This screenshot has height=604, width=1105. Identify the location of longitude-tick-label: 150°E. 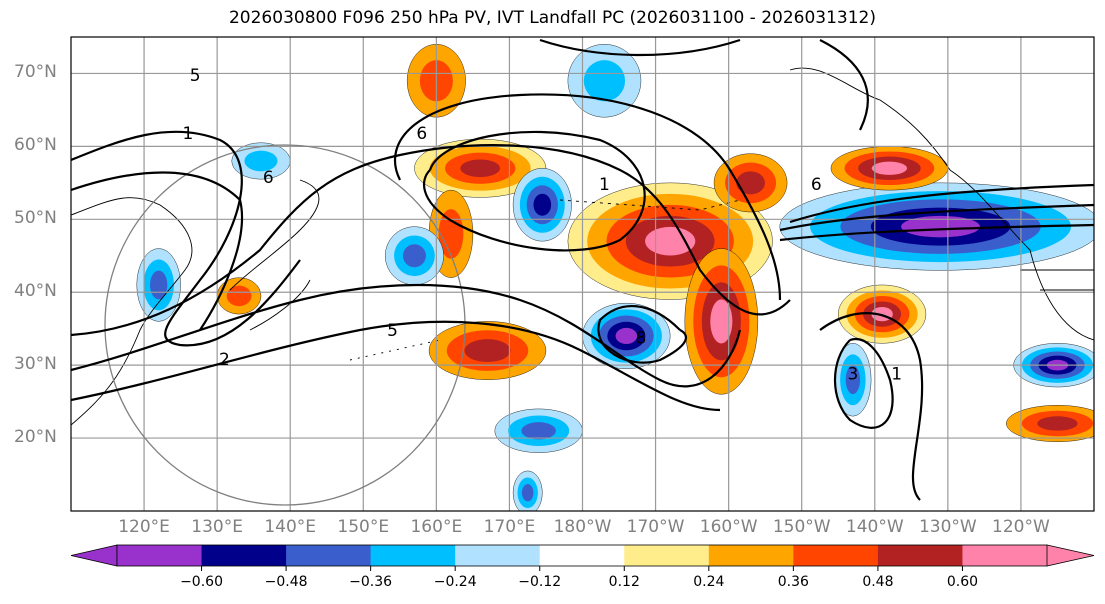
(363, 527).